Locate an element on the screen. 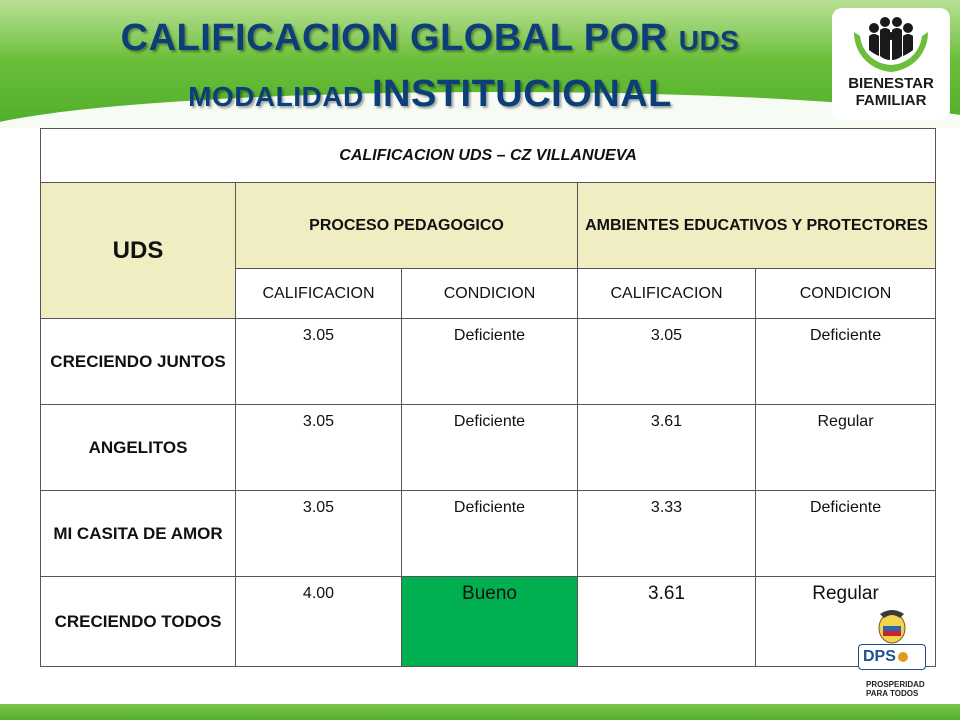 The height and width of the screenshot is (720, 960). pp-condition-good: Bueno is located at coordinates (489, 621).